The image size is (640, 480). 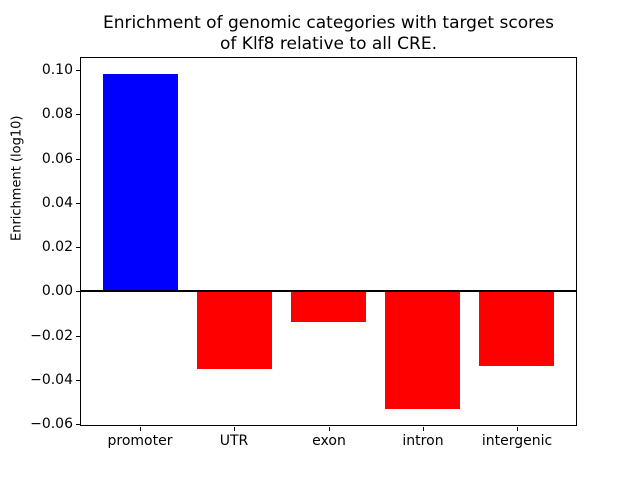 I want to click on y-tick-label: 0.02, so click(x=57, y=247).